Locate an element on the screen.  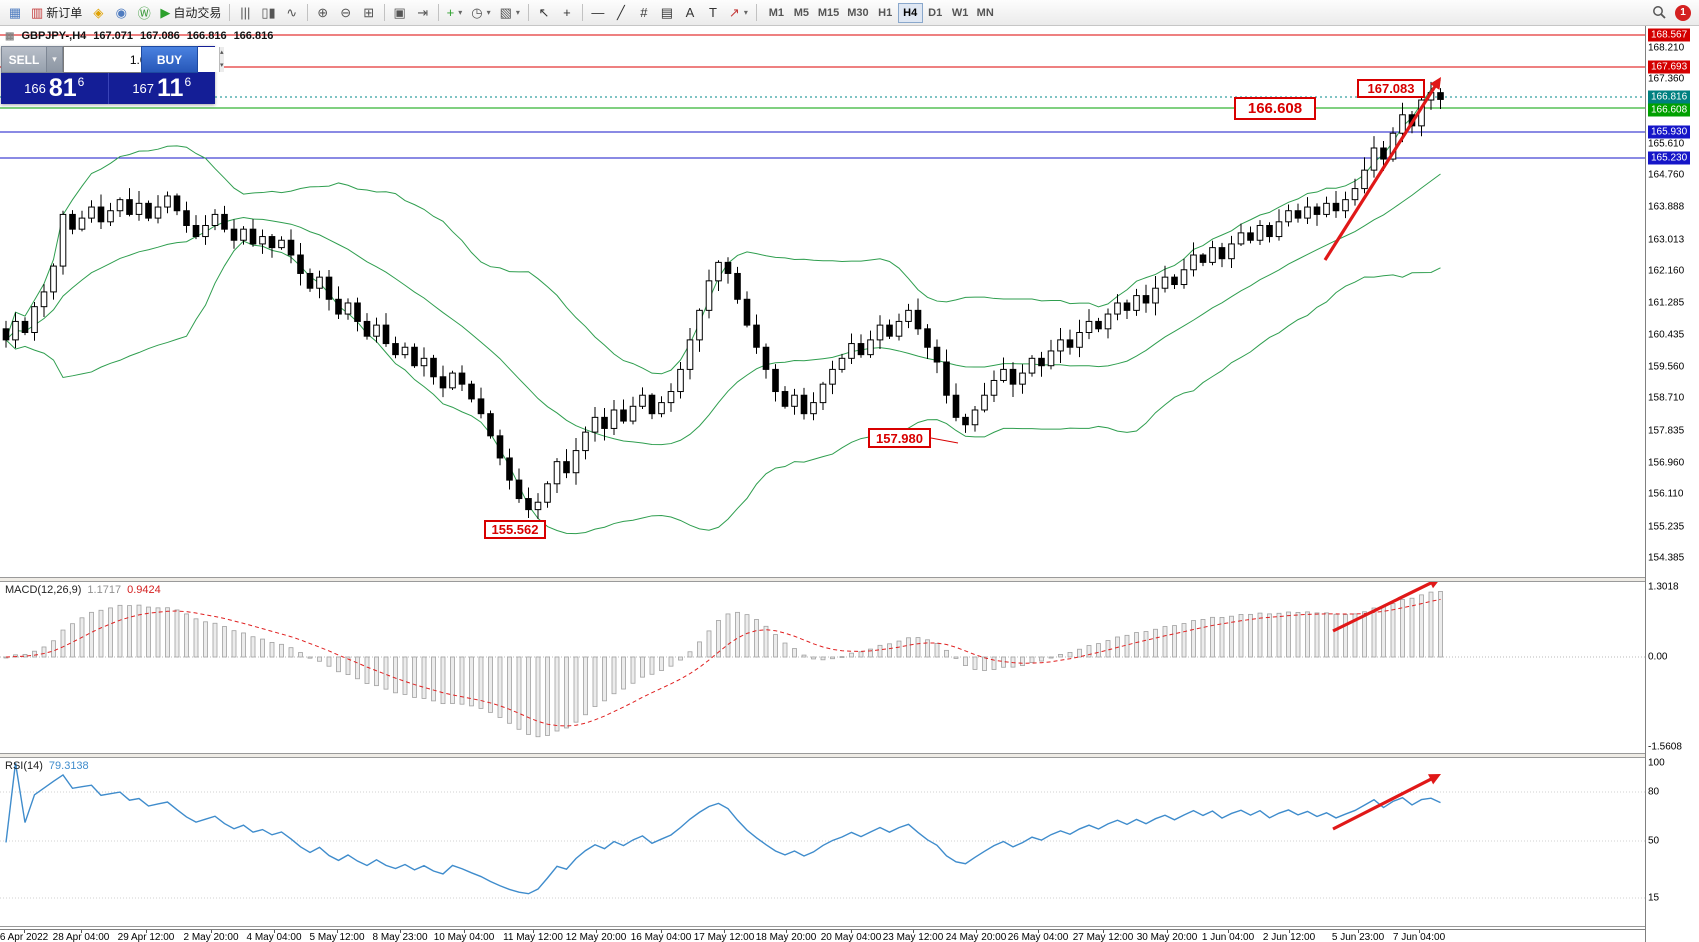
sell-price: 166 81 6 is located at coordinates (55, 88).